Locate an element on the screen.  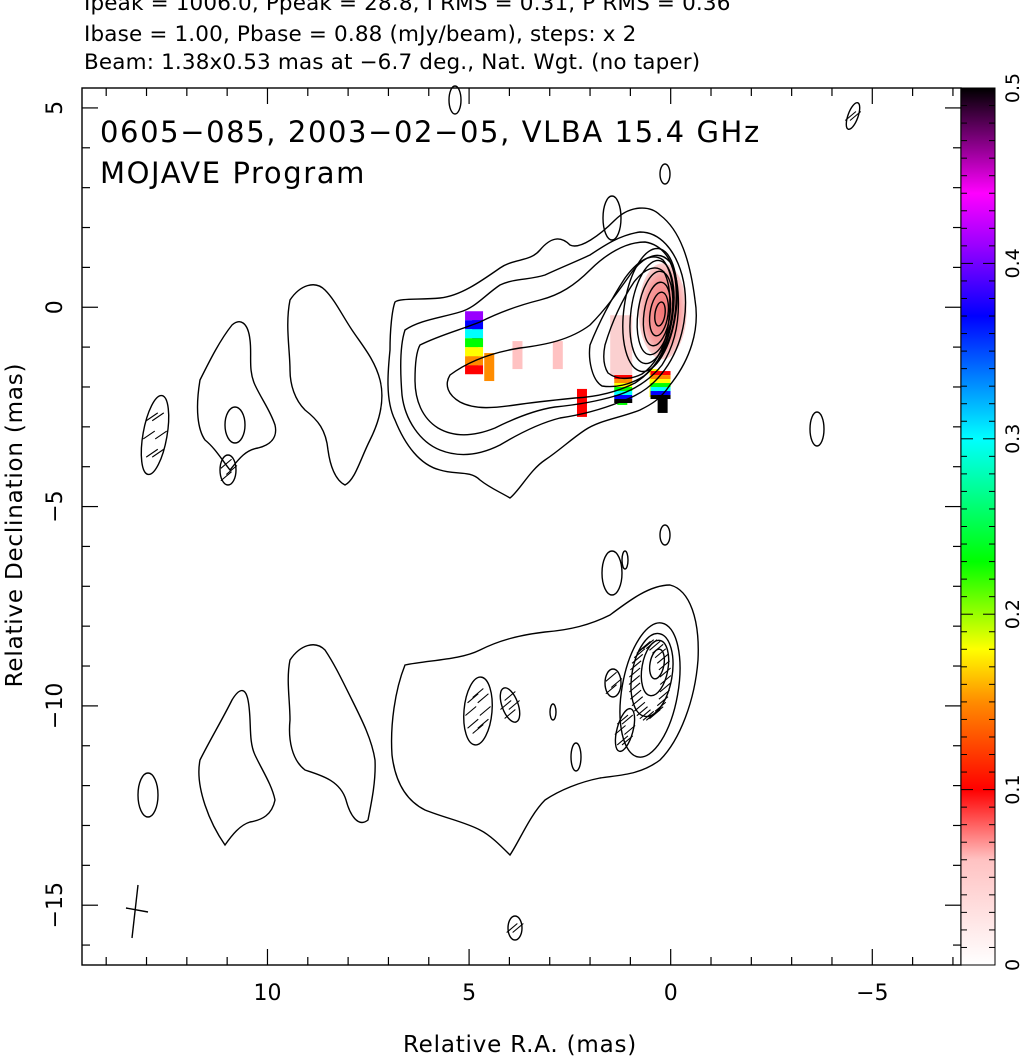
colorbar-tick-label: 0.5 is located at coordinates (1011, 88).